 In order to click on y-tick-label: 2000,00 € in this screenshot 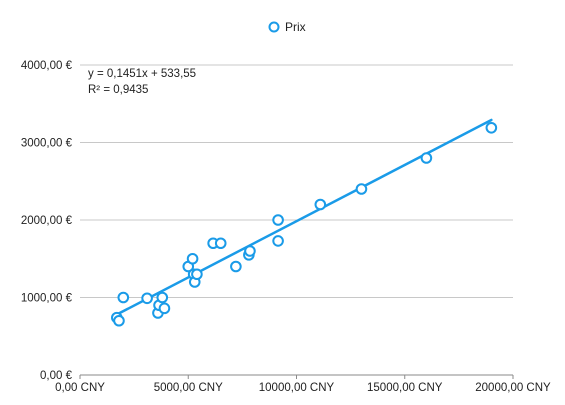, I will do `click(47, 221)`.